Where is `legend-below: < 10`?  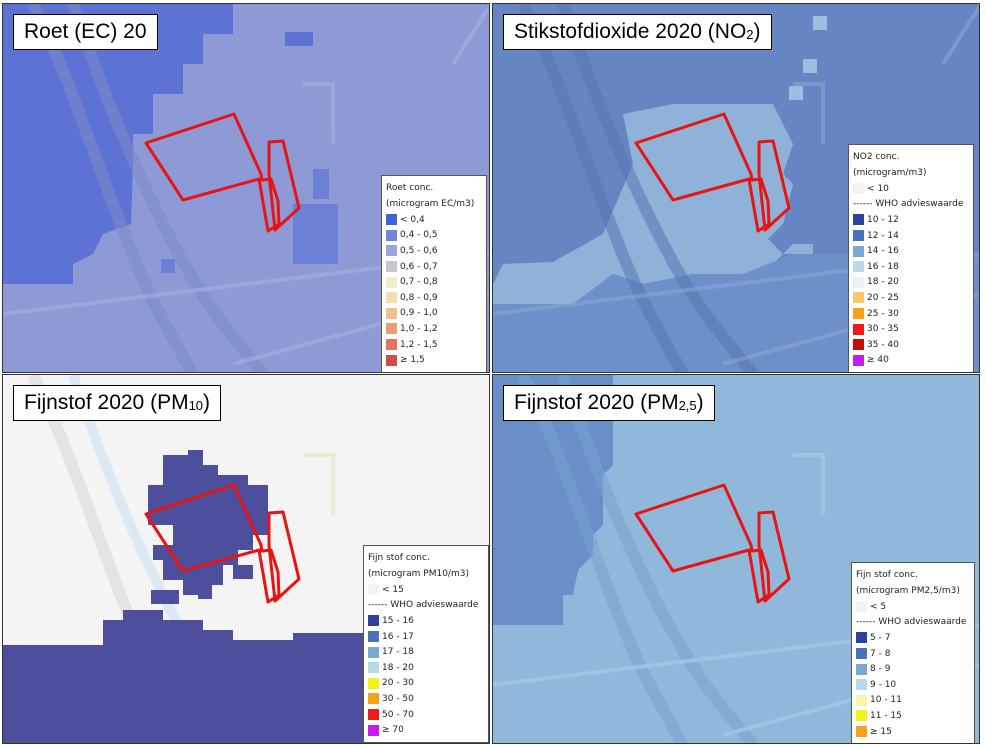
legend-below: < 10 is located at coordinates (911, 189).